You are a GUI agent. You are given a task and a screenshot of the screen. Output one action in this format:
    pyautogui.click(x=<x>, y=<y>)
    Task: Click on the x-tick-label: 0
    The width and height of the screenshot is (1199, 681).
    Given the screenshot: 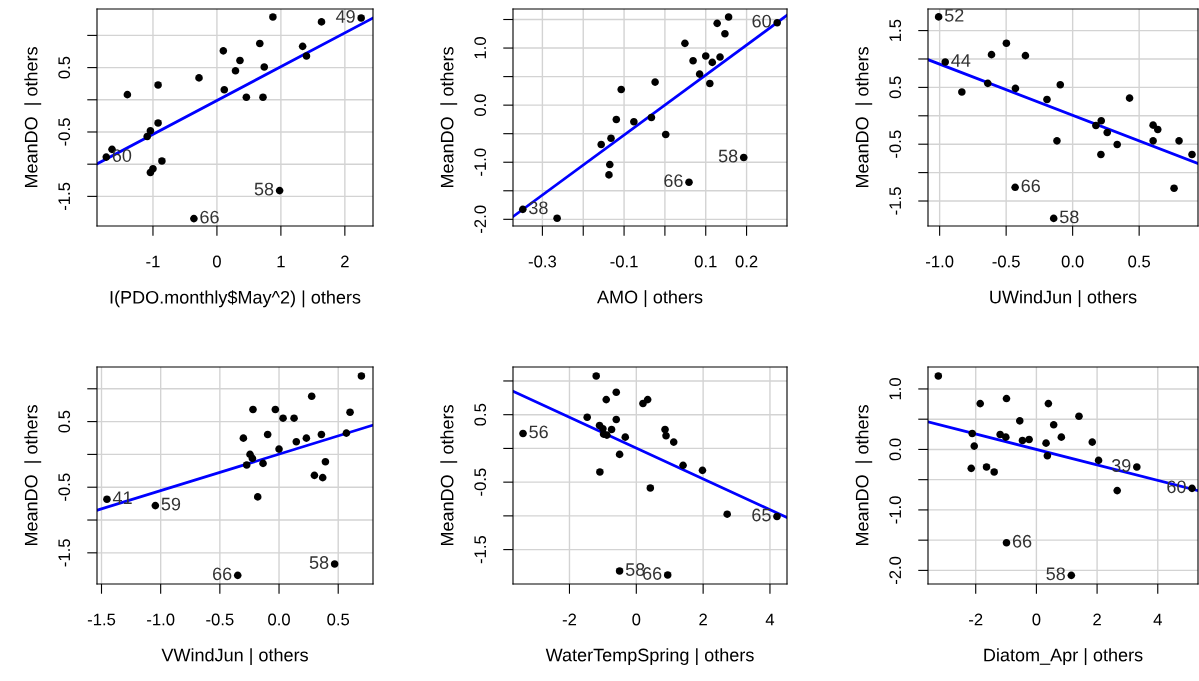 What is the action you would take?
    pyautogui.click(x=216, y=261)
    